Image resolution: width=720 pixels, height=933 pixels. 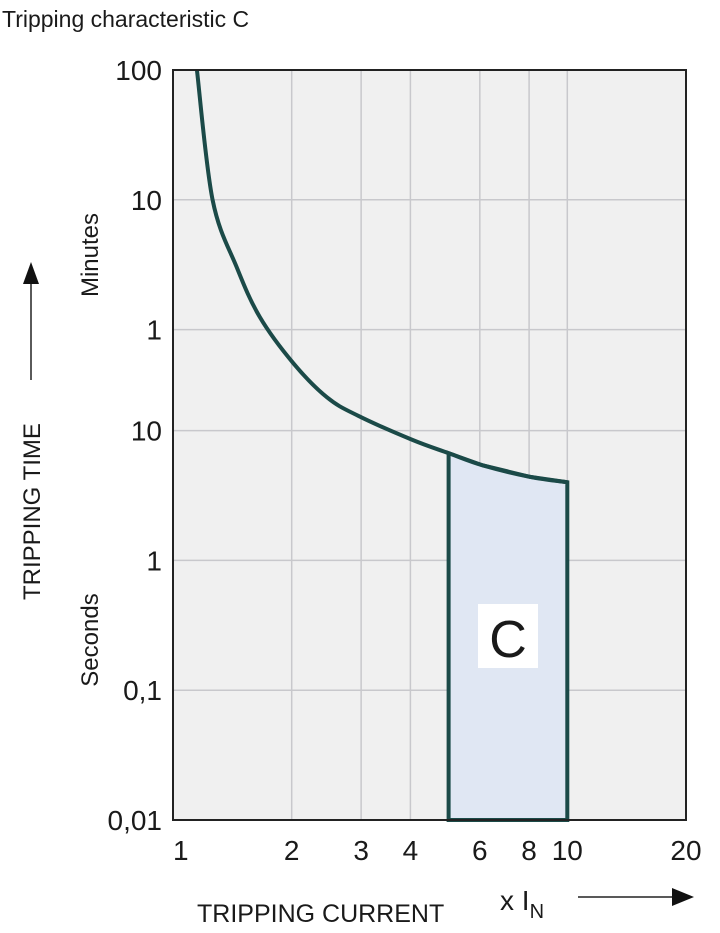 I want to click on x-tick-label: 10, so click(x=567, y=850).